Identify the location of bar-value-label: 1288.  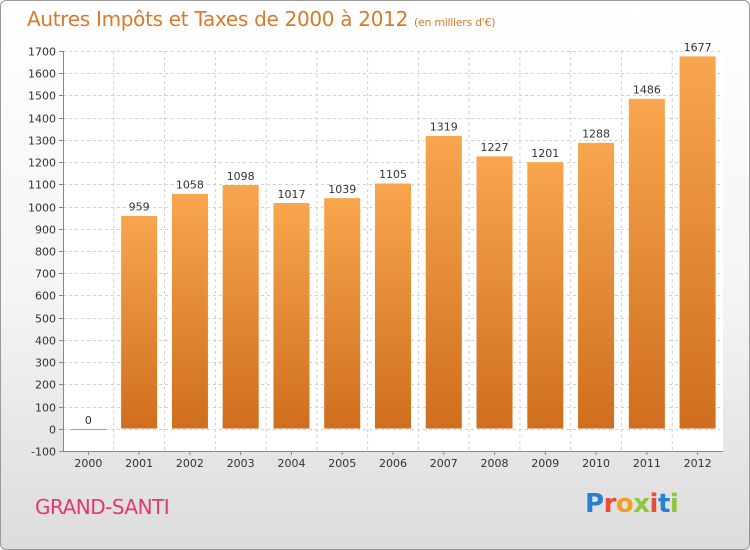
(596, 134).